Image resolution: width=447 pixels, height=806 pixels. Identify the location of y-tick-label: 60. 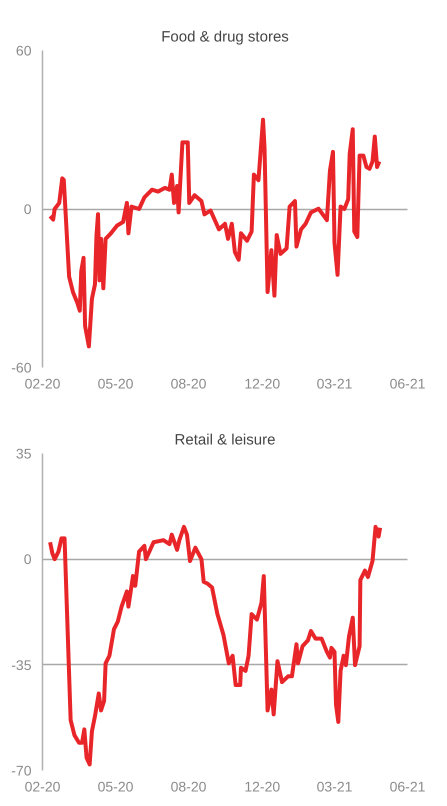
(24, 50).